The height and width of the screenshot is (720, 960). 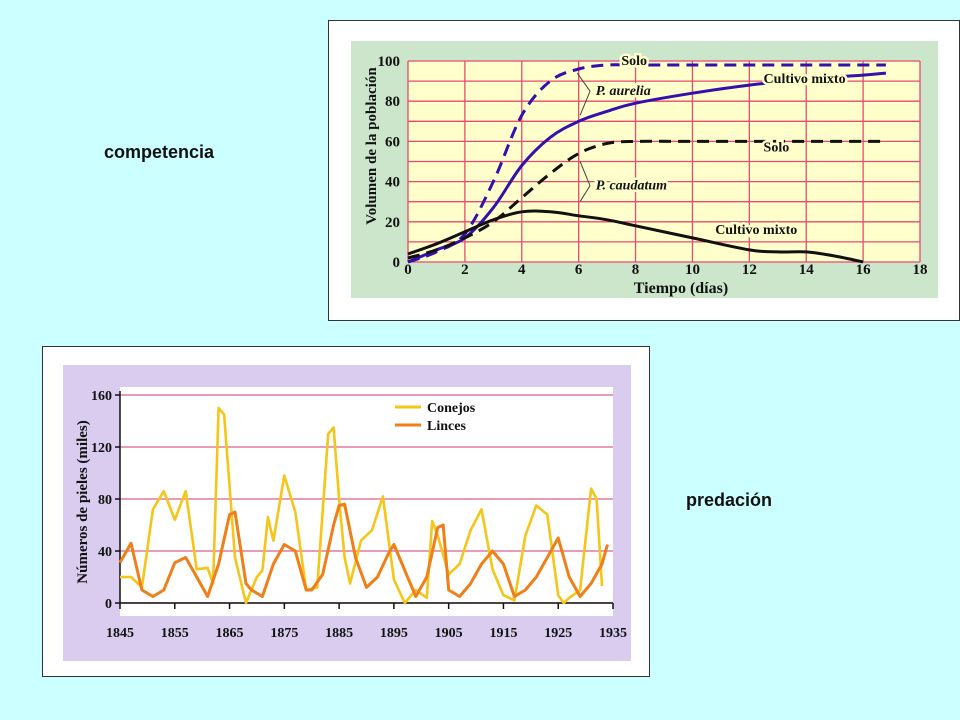 What do you see at coordinates (284, 633) in the screenshot?
I see `chart2-x-tick-label: 1875` at bounding box center [284, 633].